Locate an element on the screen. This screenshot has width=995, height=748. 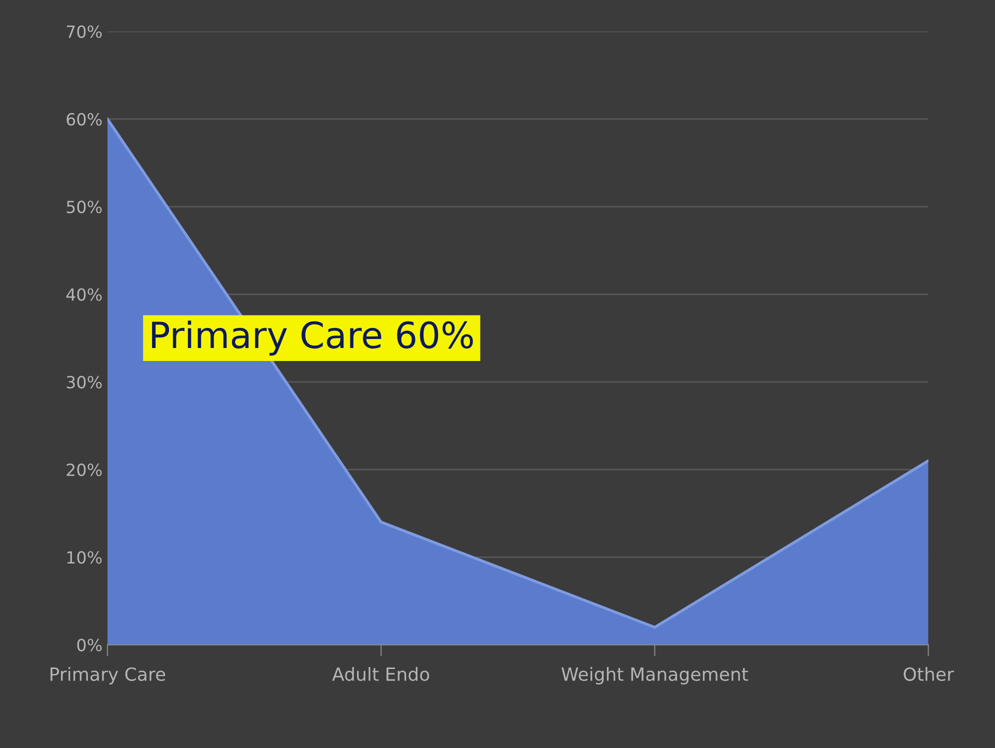
y-tick-label: 50% is located at coordinates (84, 207).